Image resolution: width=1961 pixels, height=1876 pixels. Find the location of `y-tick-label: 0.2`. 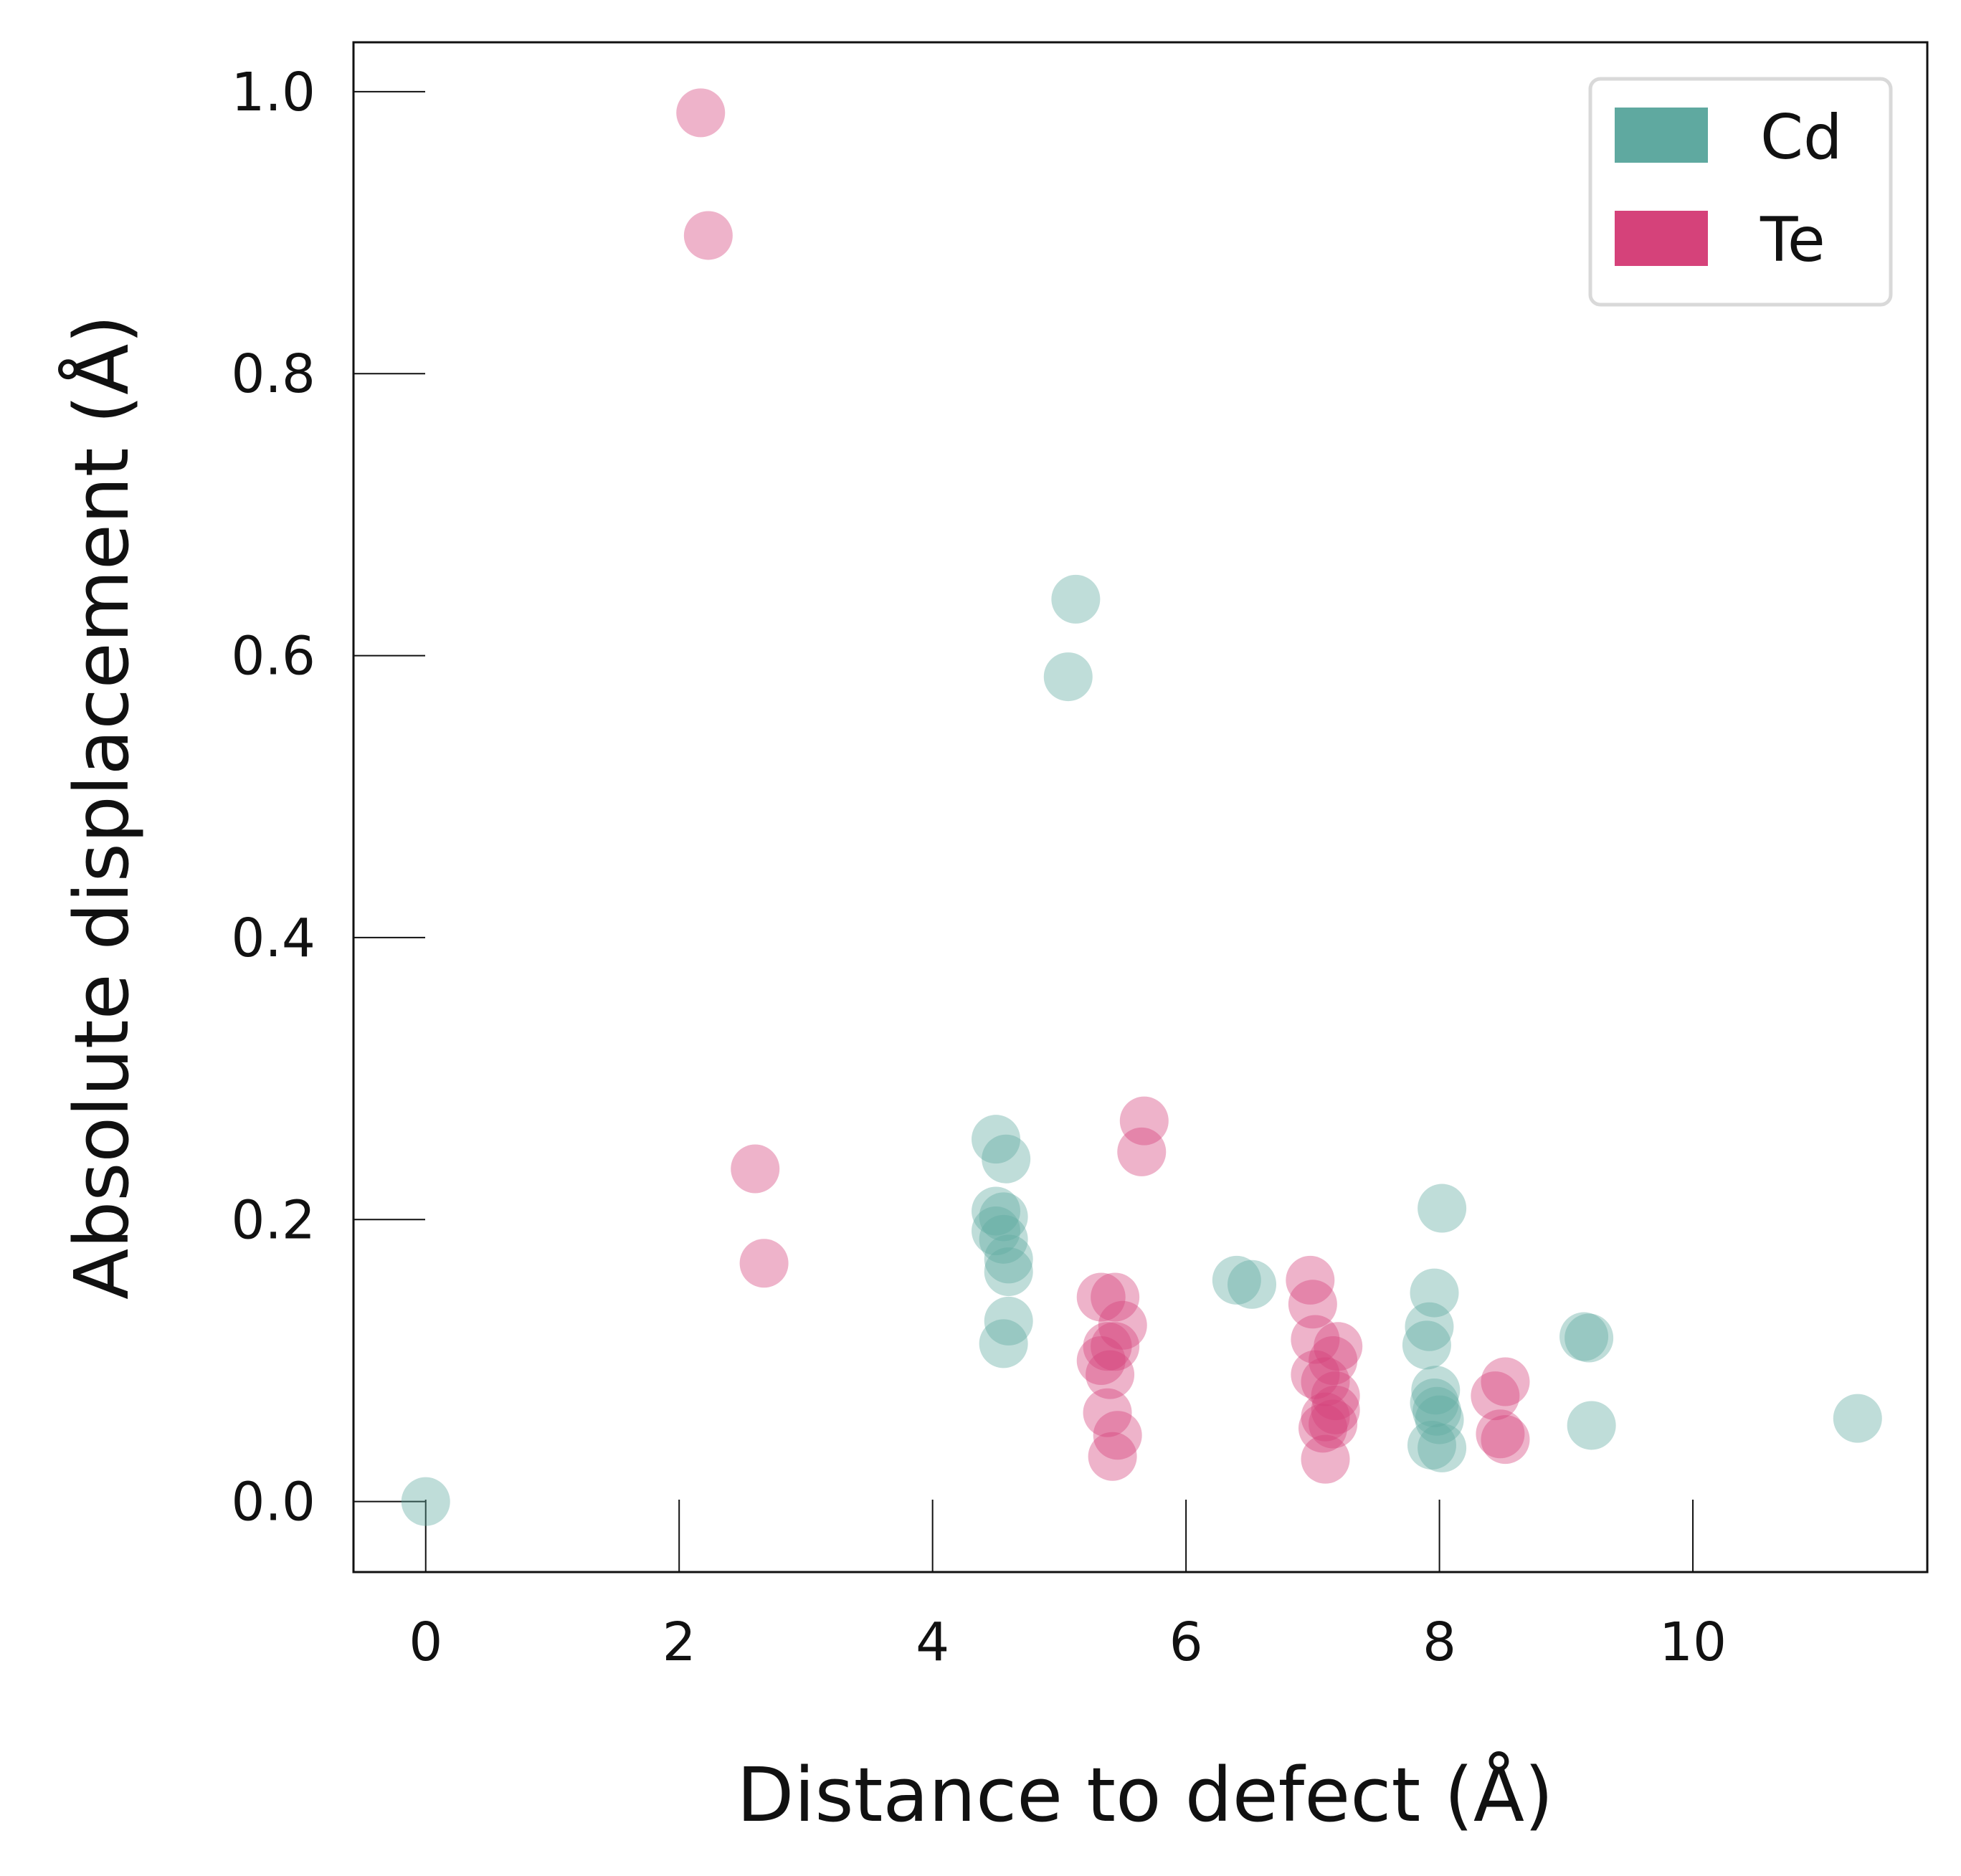

y-tick-label: 0.2 is located at coordinates (273, 1220).